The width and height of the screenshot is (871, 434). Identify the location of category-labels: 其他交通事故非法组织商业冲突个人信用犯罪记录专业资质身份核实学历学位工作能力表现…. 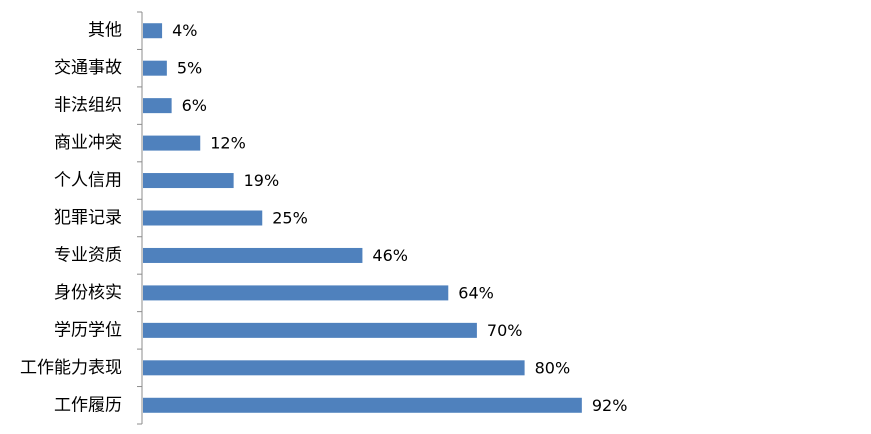
(71, 218).